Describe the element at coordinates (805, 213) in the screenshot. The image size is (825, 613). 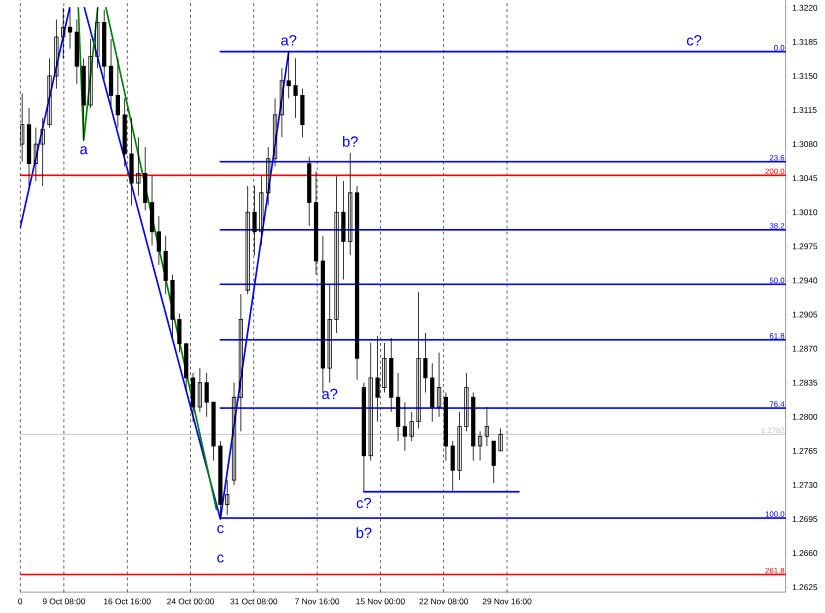
I see `y-tick-label: 1.3010` at that location.